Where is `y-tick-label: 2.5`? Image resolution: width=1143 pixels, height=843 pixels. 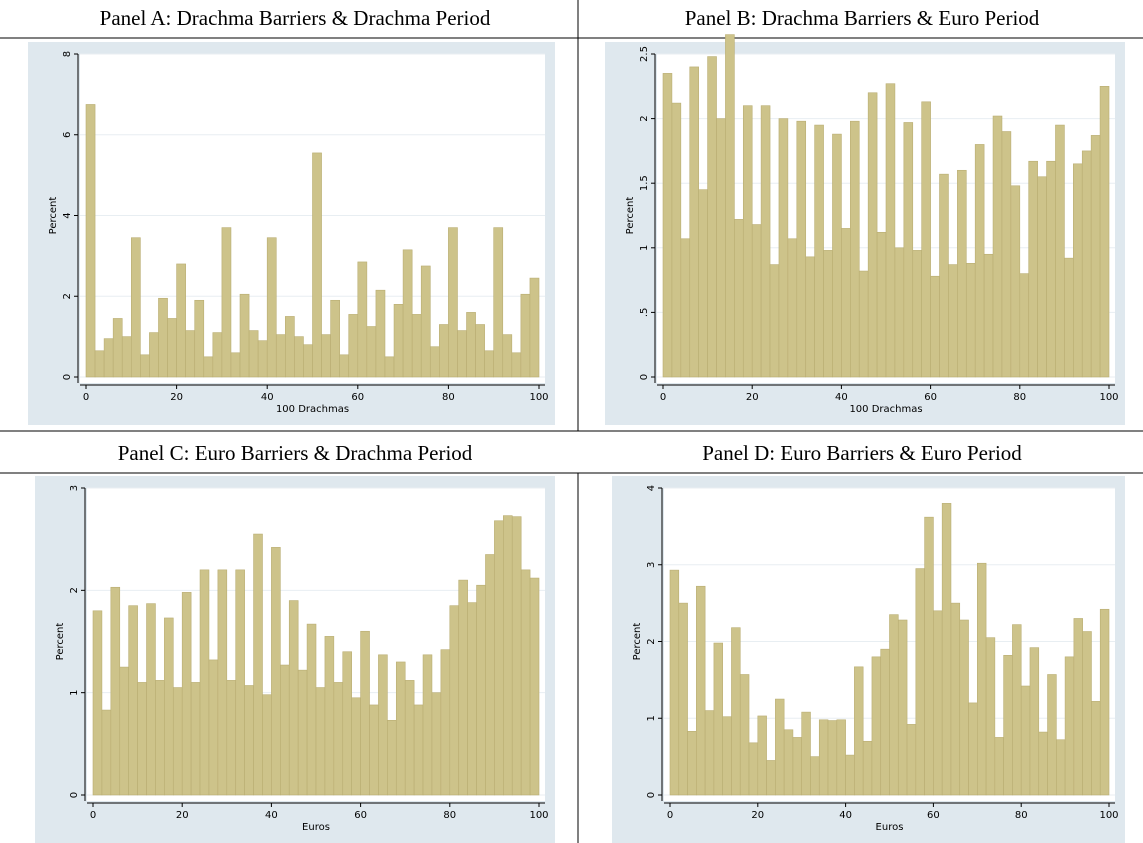 y-tick-label: 2.5 is located at coordinates (644, 54).